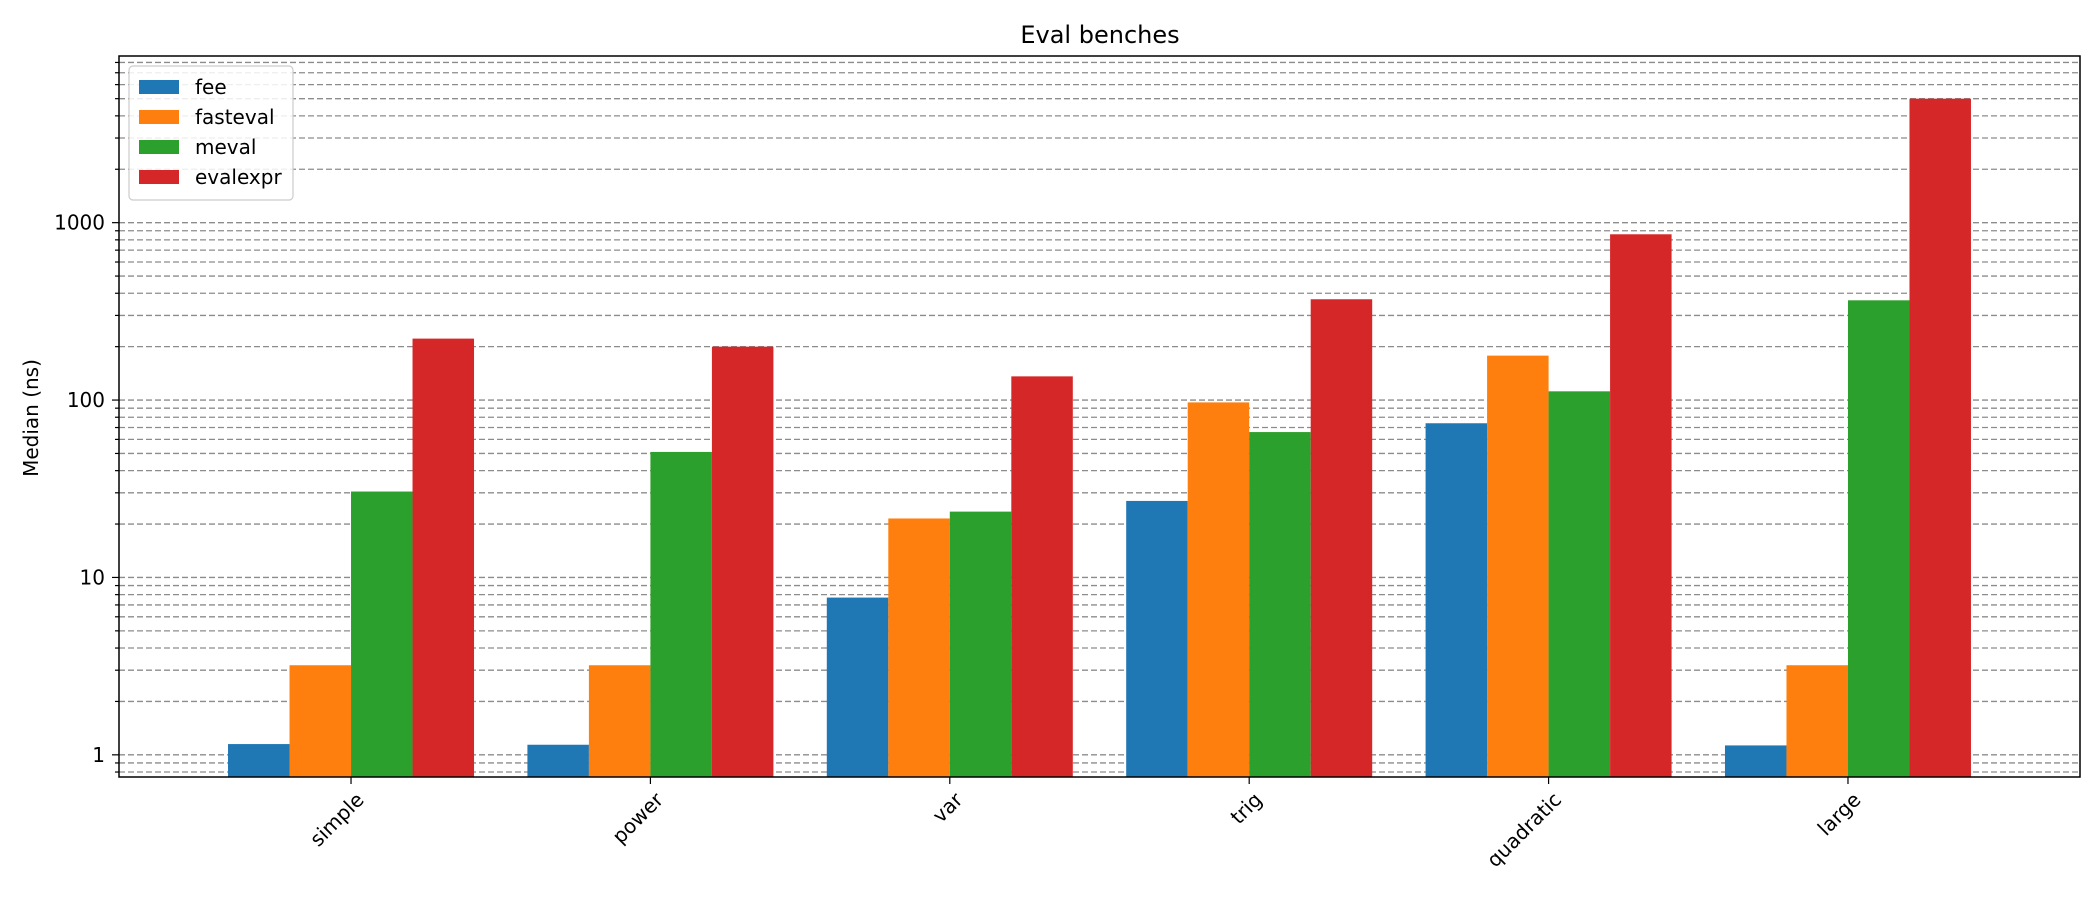  What do you see at coordinates (159, 87) in the screenshot?
I see `legend-swatch-fee` at bounding box center [159, 87].